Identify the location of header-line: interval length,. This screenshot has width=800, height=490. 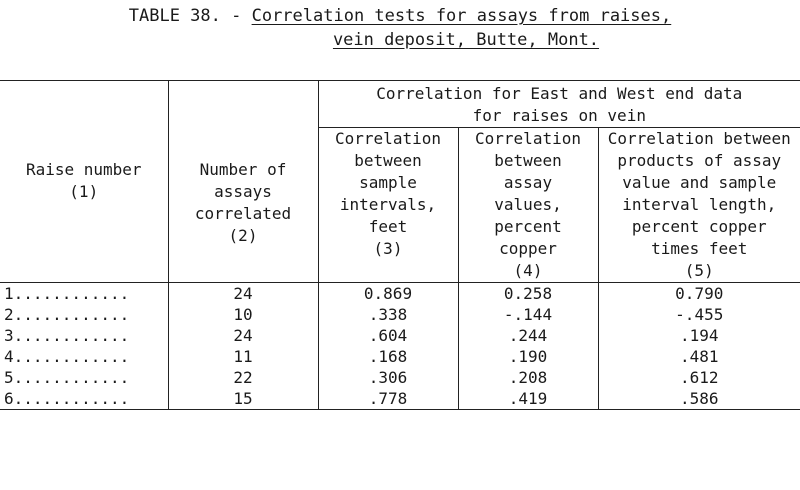
(699, 204).